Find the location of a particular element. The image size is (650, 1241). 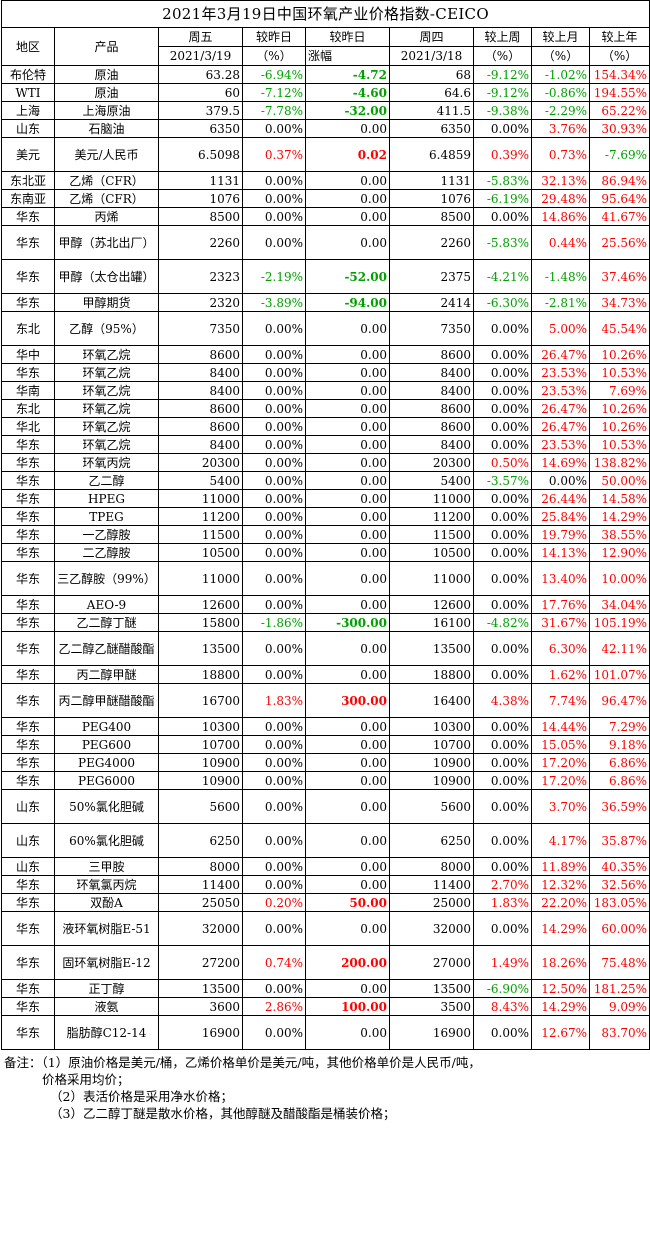

header-chg-week: 较上周 is located at coordinates (502, 37).